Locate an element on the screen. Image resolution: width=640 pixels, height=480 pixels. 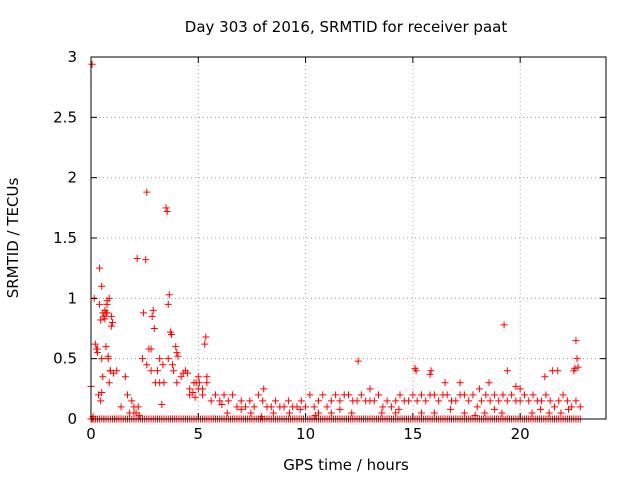
x-tick-label: 20 is located at coordinates (520, 434).